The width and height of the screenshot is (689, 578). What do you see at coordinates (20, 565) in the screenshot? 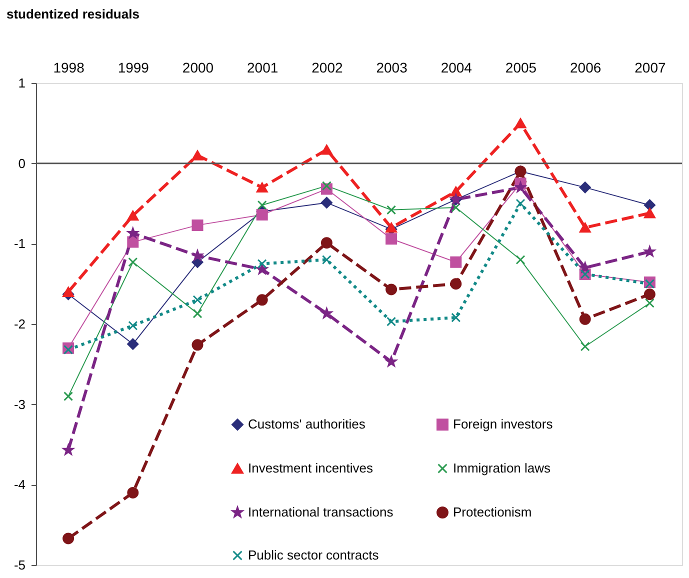
I see `y-tick-label: -5` at bounding box center [20, 565].